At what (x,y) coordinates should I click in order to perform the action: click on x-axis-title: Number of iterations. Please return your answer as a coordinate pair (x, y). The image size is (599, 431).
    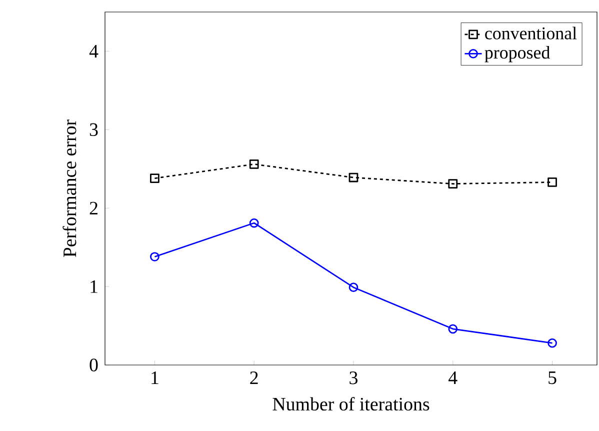
    Looking at the image, I should click on (351, 404).